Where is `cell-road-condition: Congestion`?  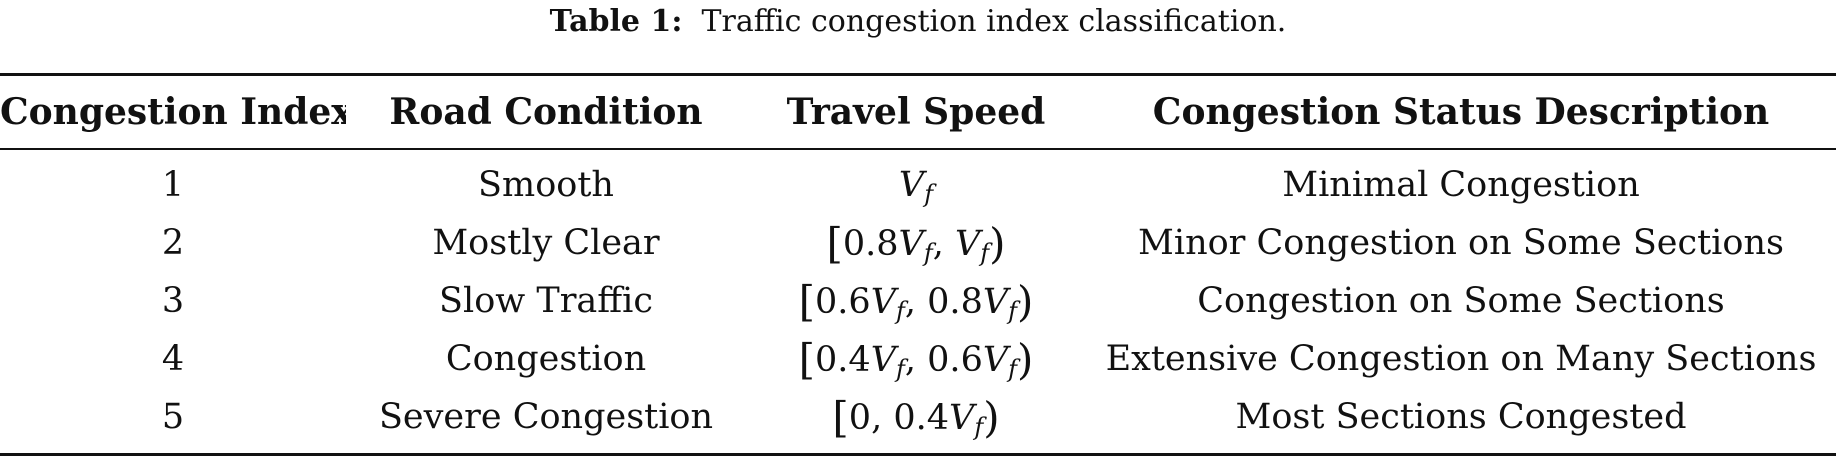 cell-road-condition: Congestion is located at coordinates (546, 359).